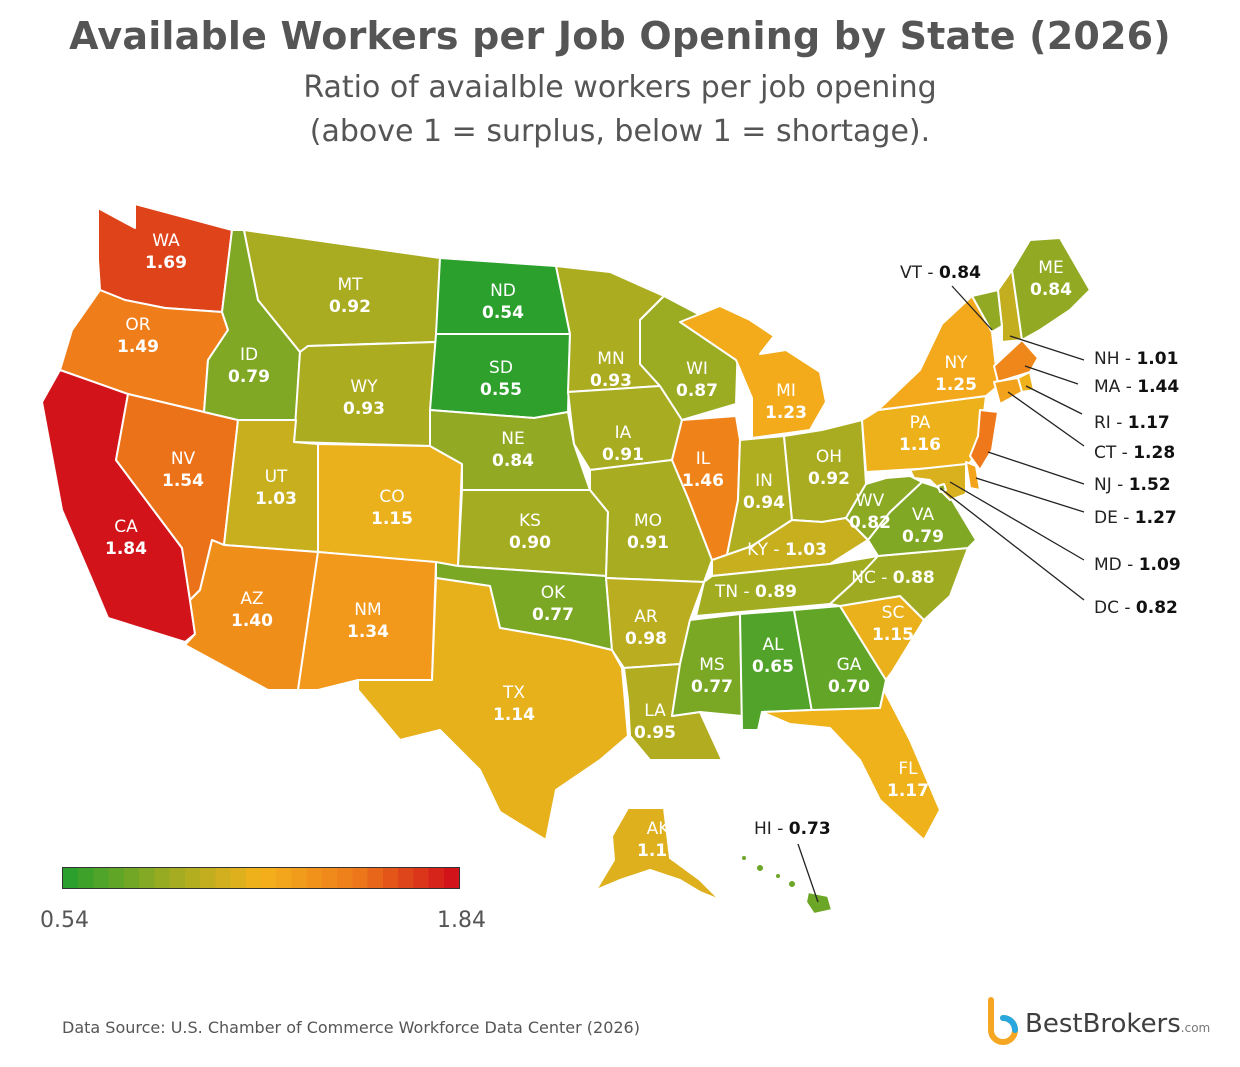 The image size is (1240, 1067). What do you see at coordinates (940, 273) in the screenshot?
I see `callout-vt: VT - 0.84` at bounding box center [940, 273].